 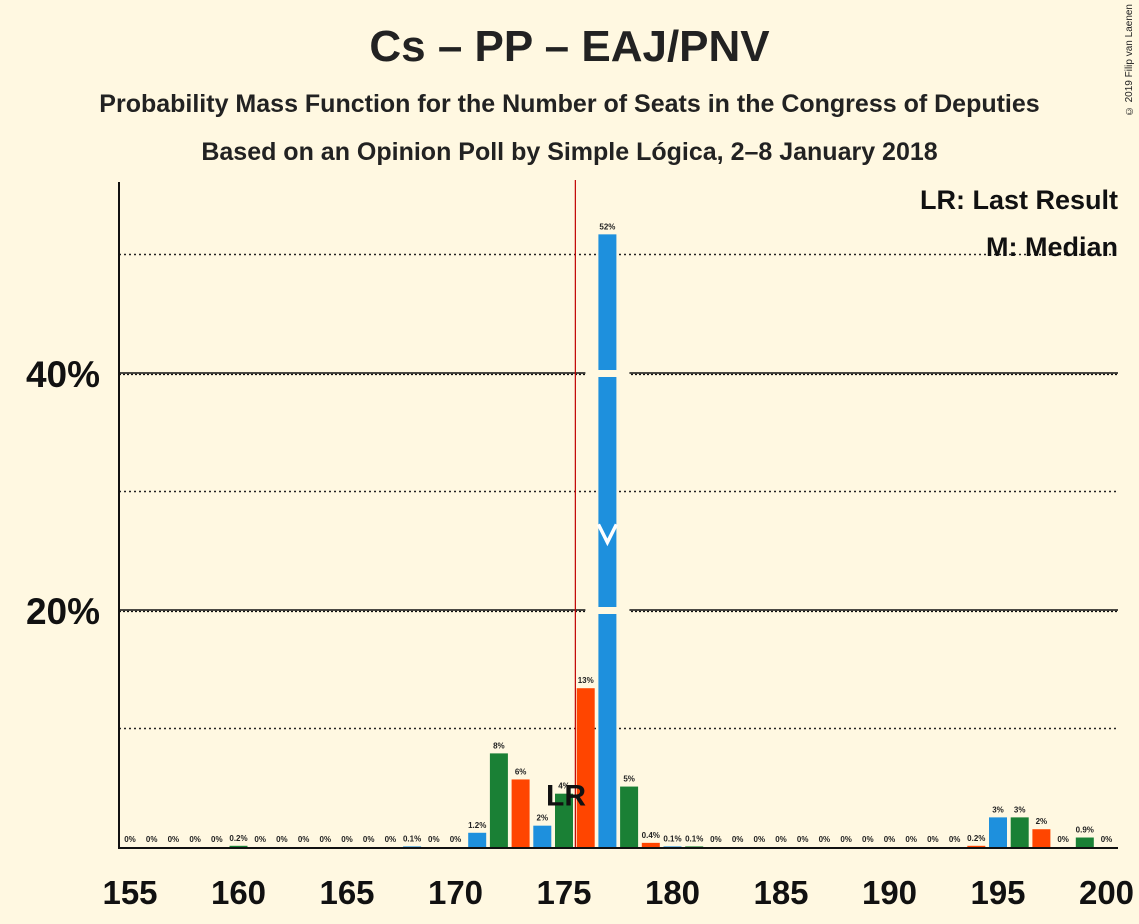 I want to click on bar-label: 4%, so click(x=564, y=786).